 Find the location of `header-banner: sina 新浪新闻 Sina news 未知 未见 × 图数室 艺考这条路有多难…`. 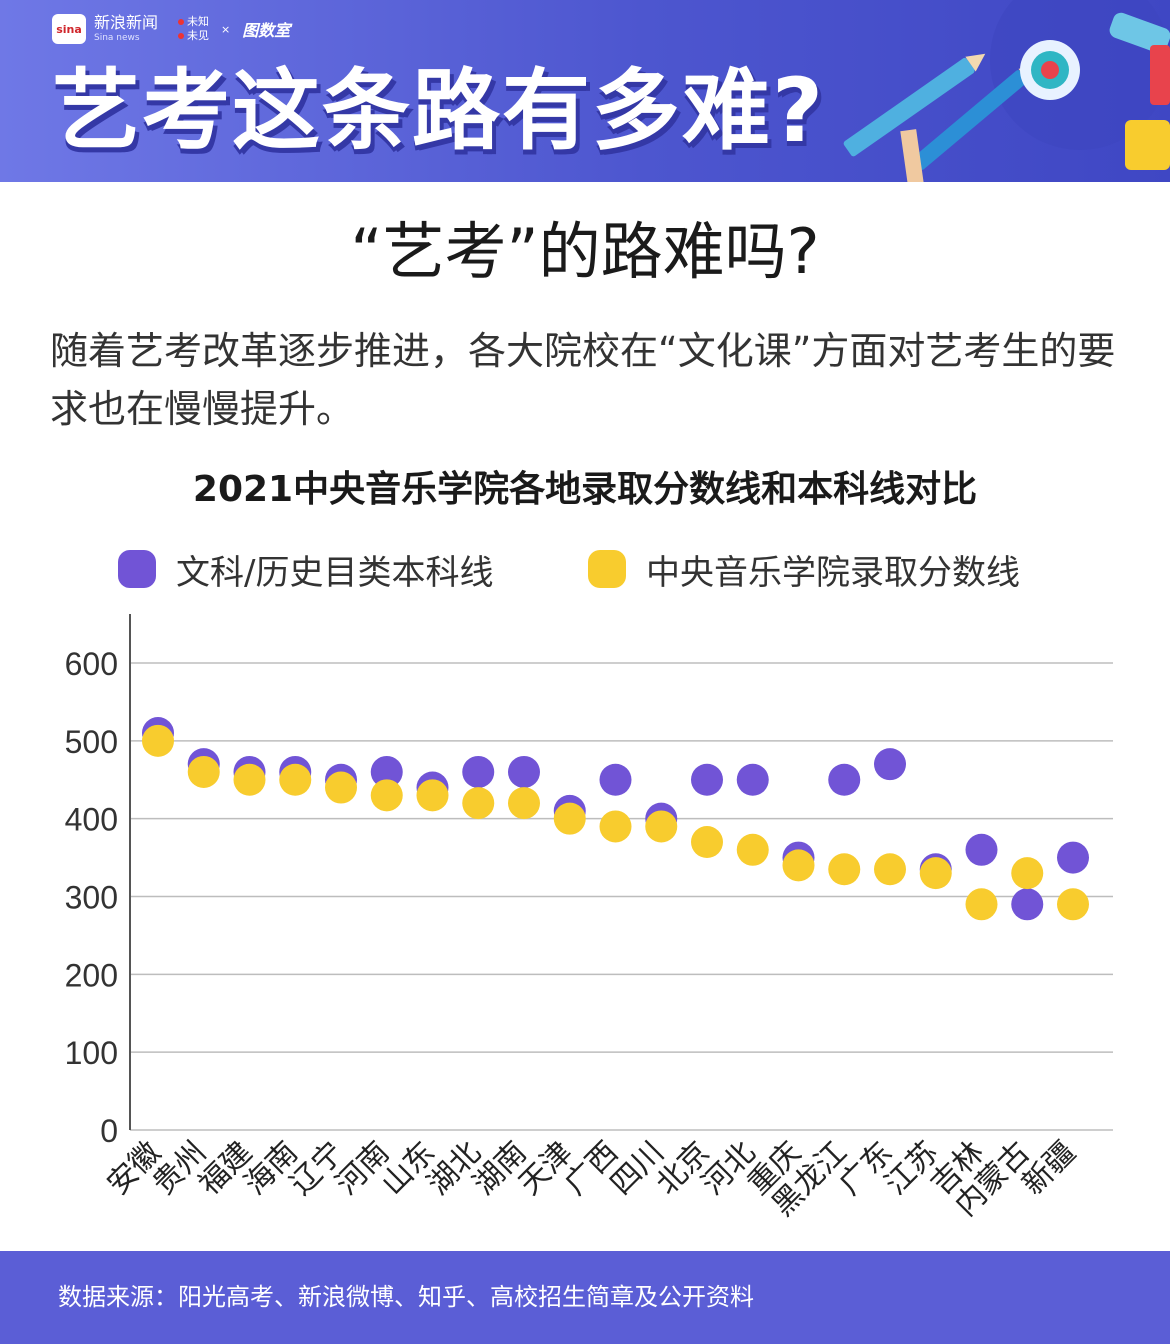

header-banner: sina 新浪新闻 Sina news 未知 未见 × 图数室 艺考这条路有多难… is located at coordinates (585, 91).